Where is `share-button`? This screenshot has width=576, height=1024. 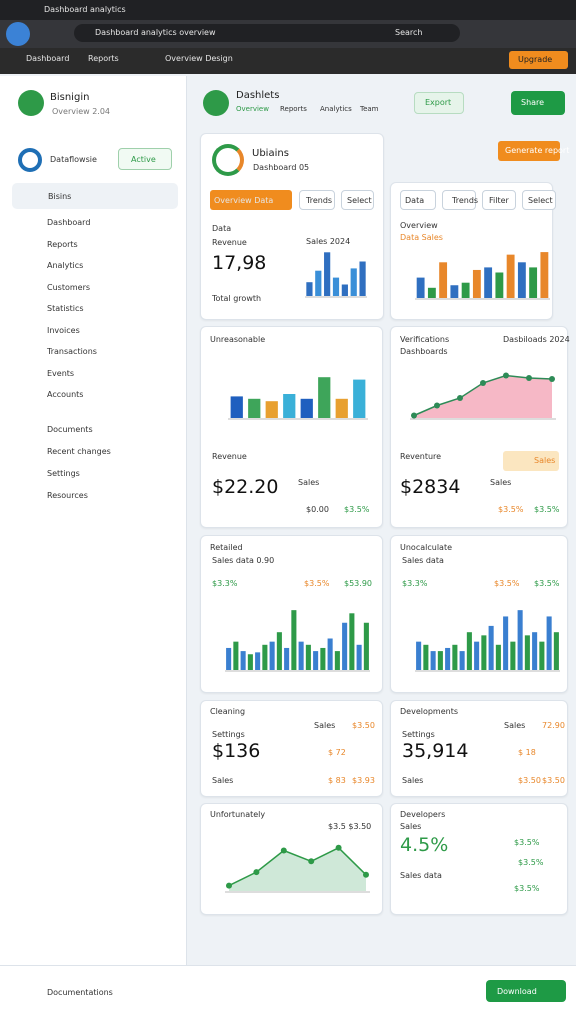 share-button is located at coordinates (538, 103).